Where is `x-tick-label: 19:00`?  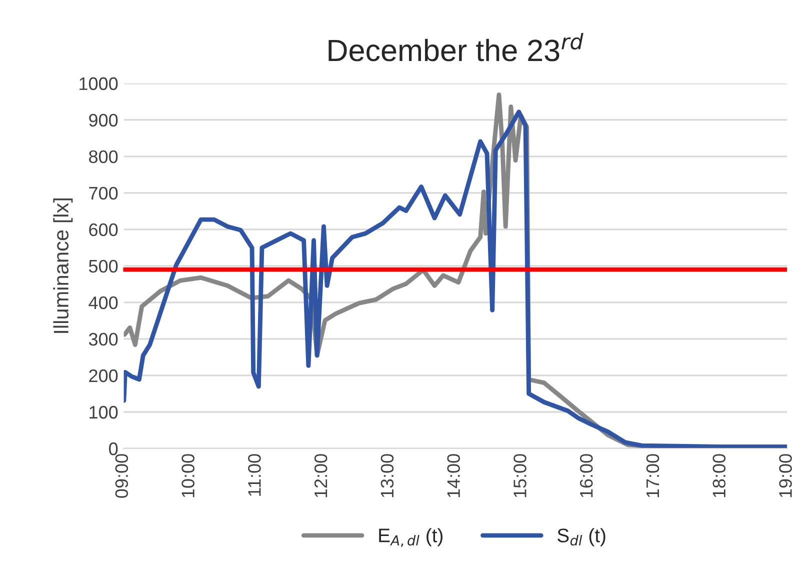
x-tick-label: 19:00 is located at coordinates (785, 476).